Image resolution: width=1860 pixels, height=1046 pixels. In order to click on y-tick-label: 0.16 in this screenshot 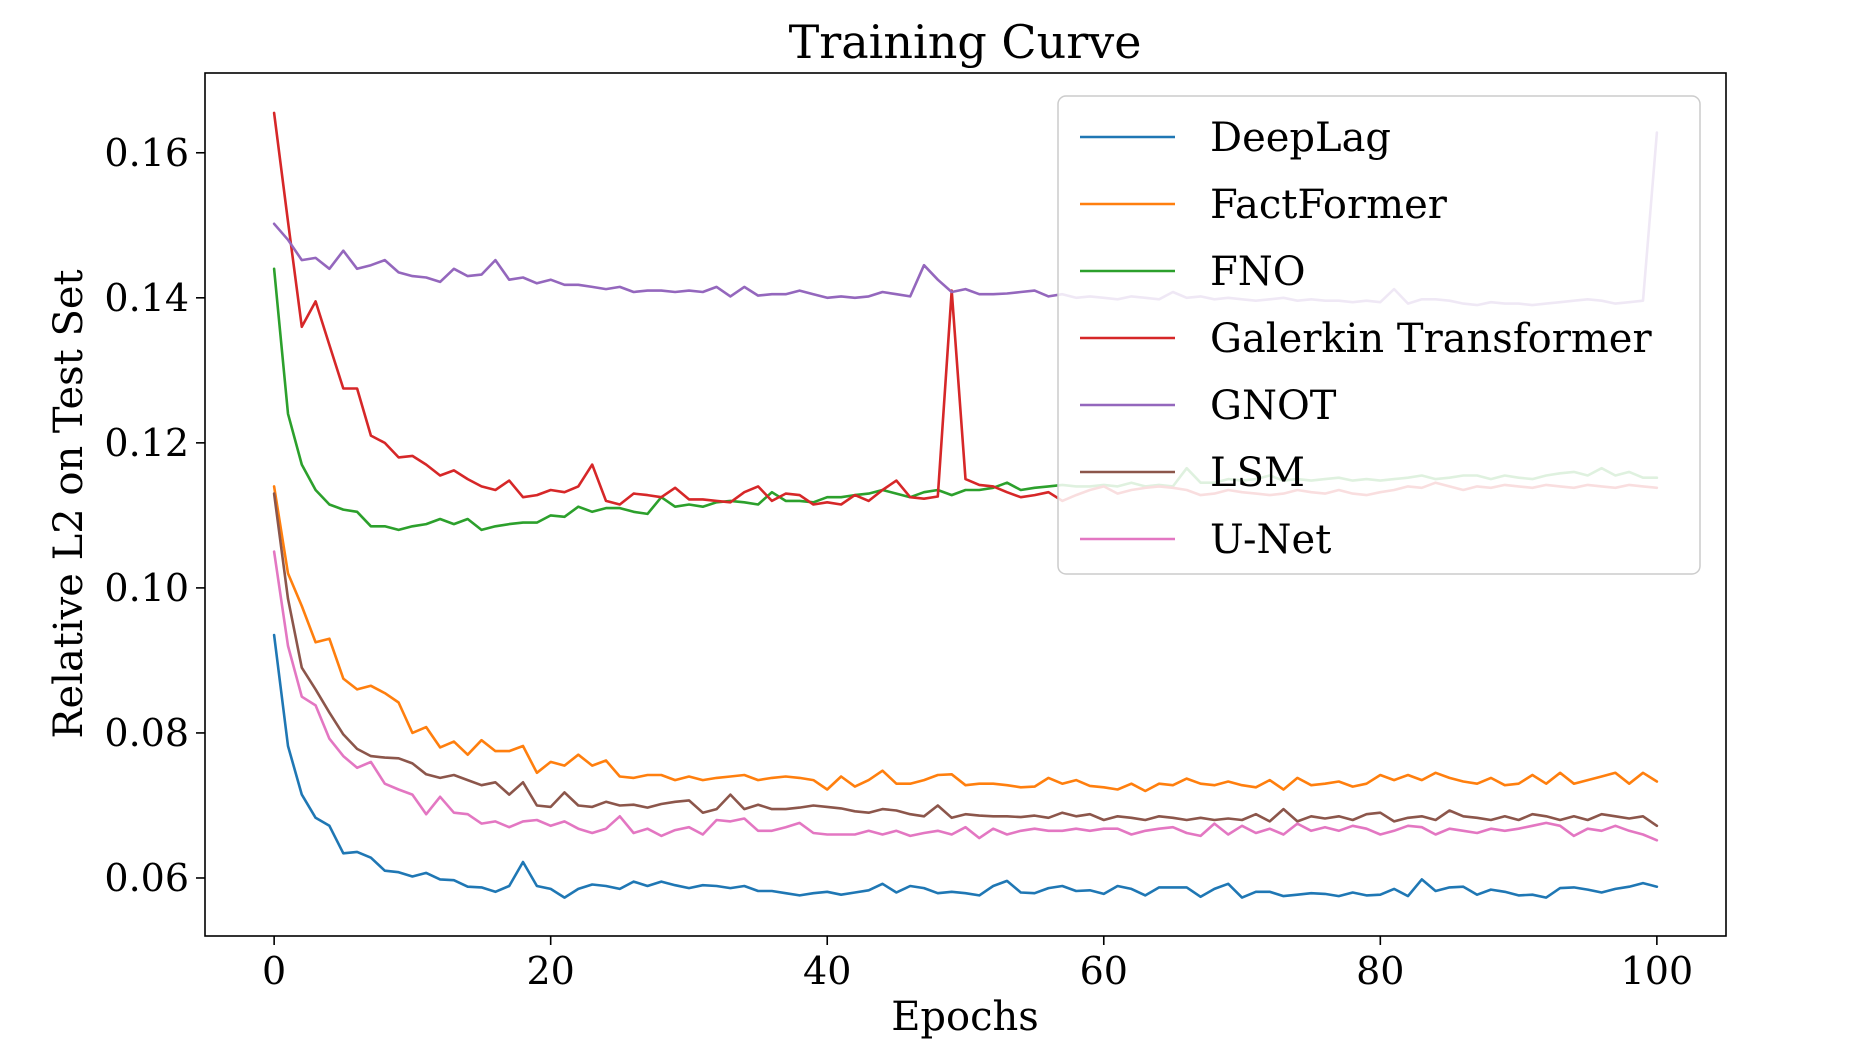, I will do `click(146, 153)`.